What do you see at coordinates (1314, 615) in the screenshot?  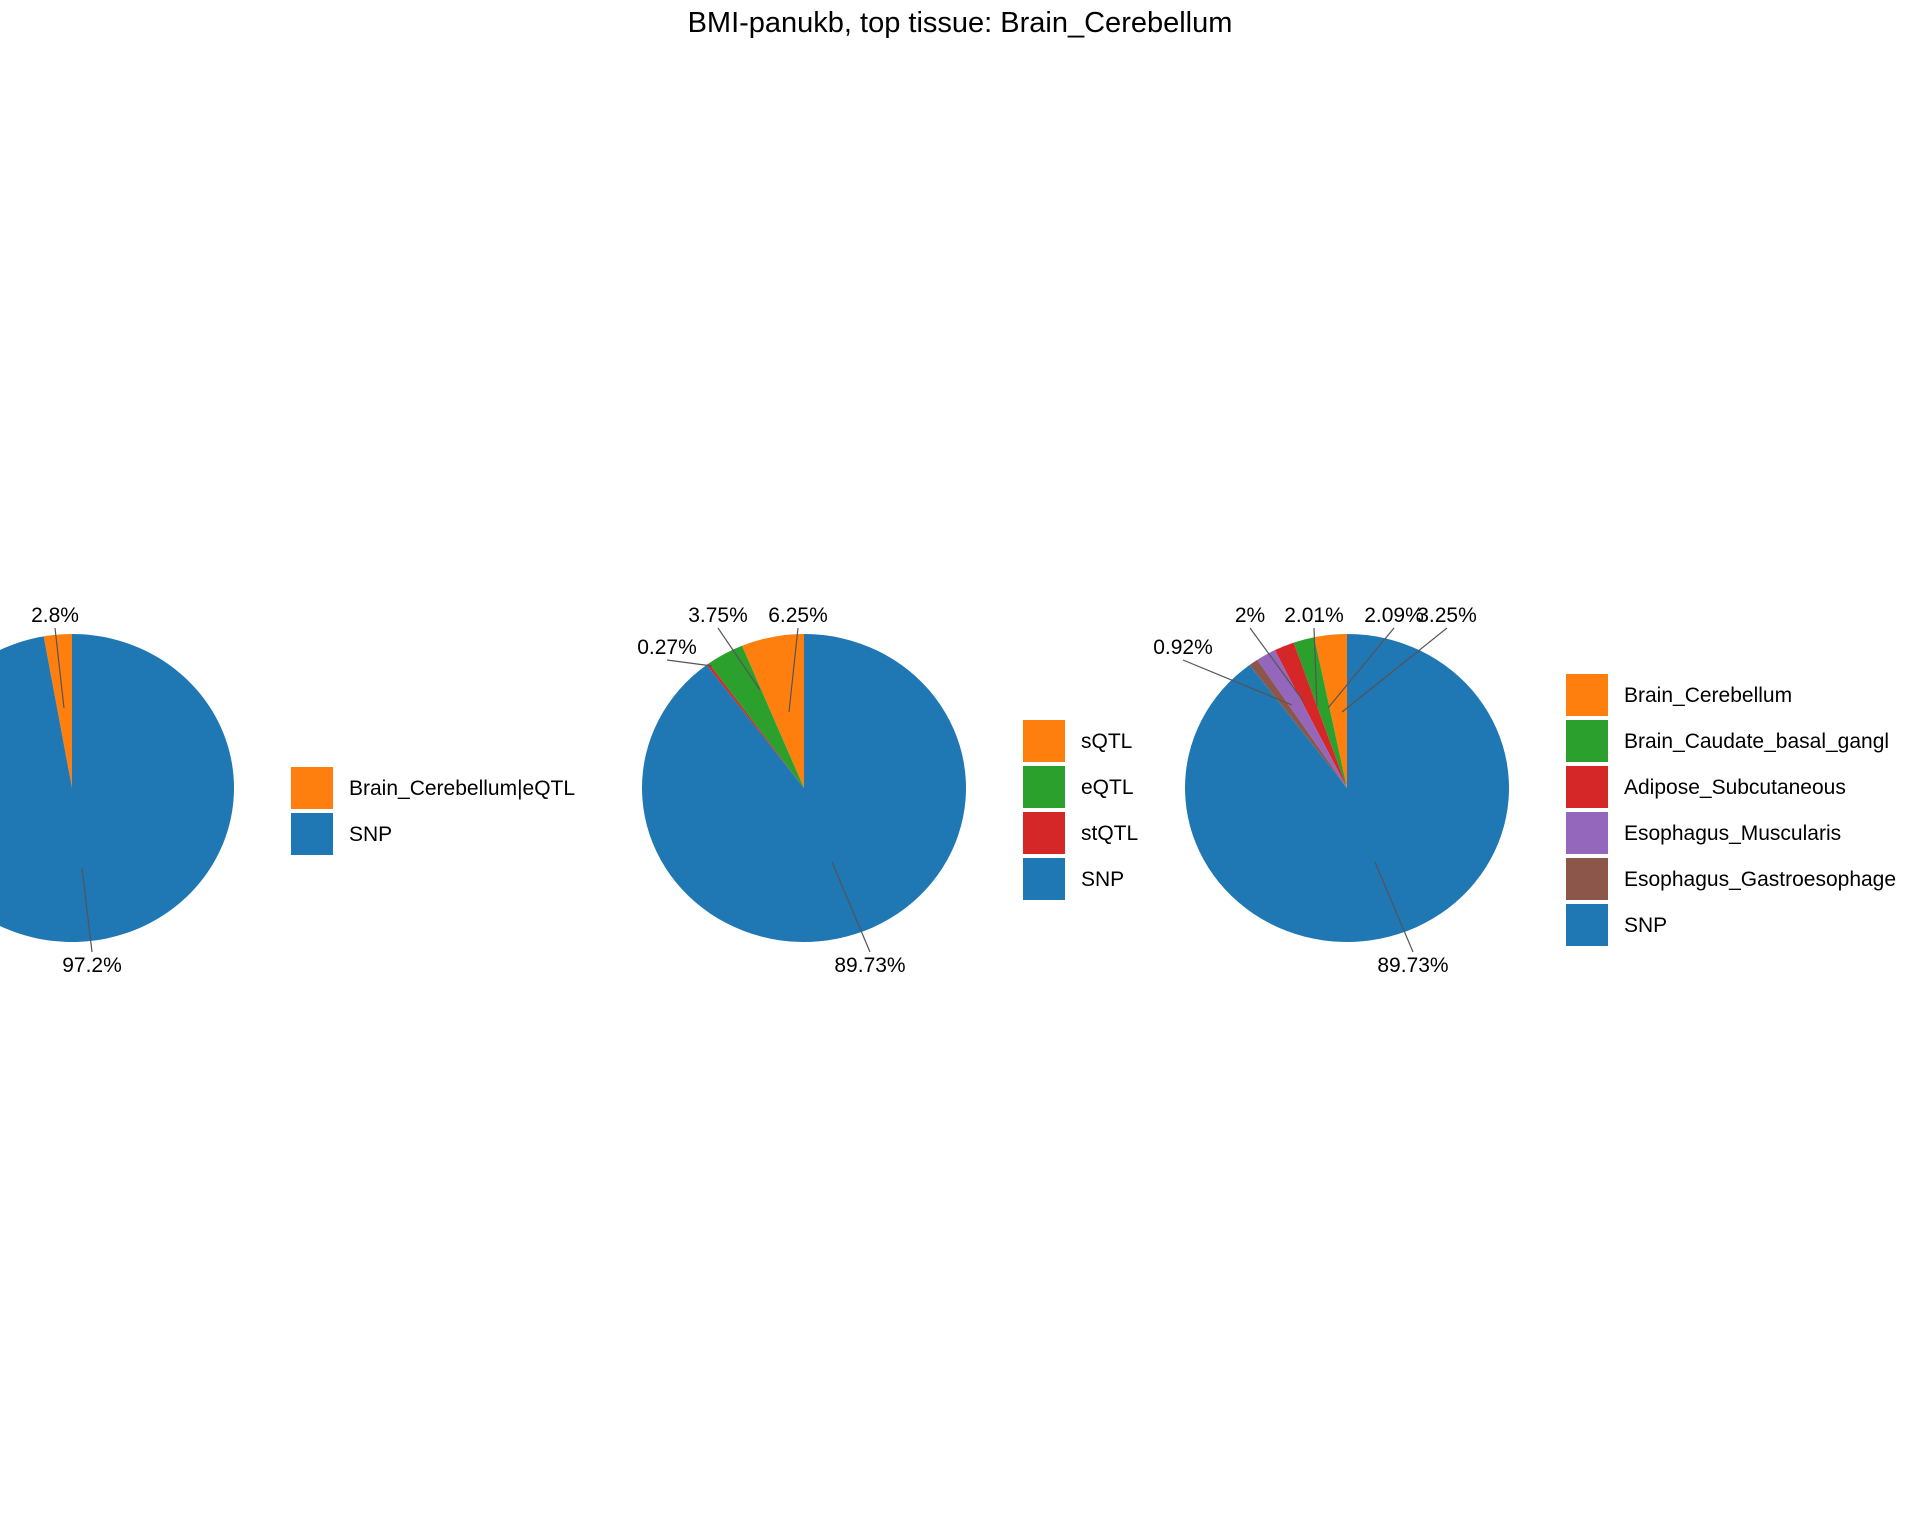 I see `slice-percent-label: 2.01%` at bounding box center [1314, 615].